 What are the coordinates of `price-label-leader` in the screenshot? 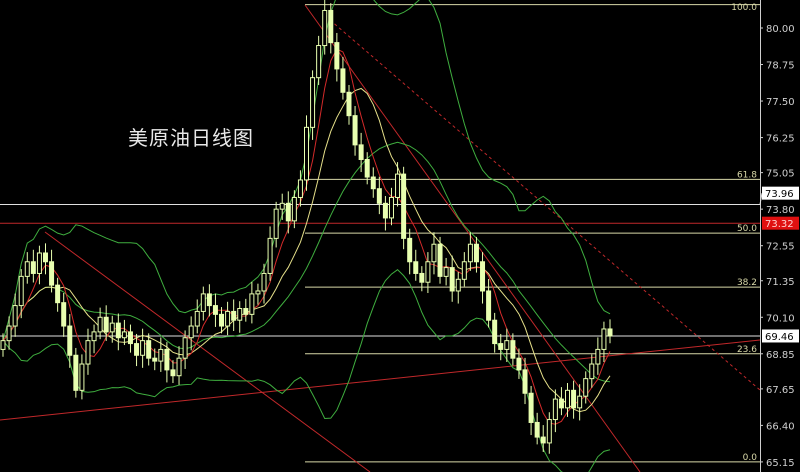 It's located at (761, 199).